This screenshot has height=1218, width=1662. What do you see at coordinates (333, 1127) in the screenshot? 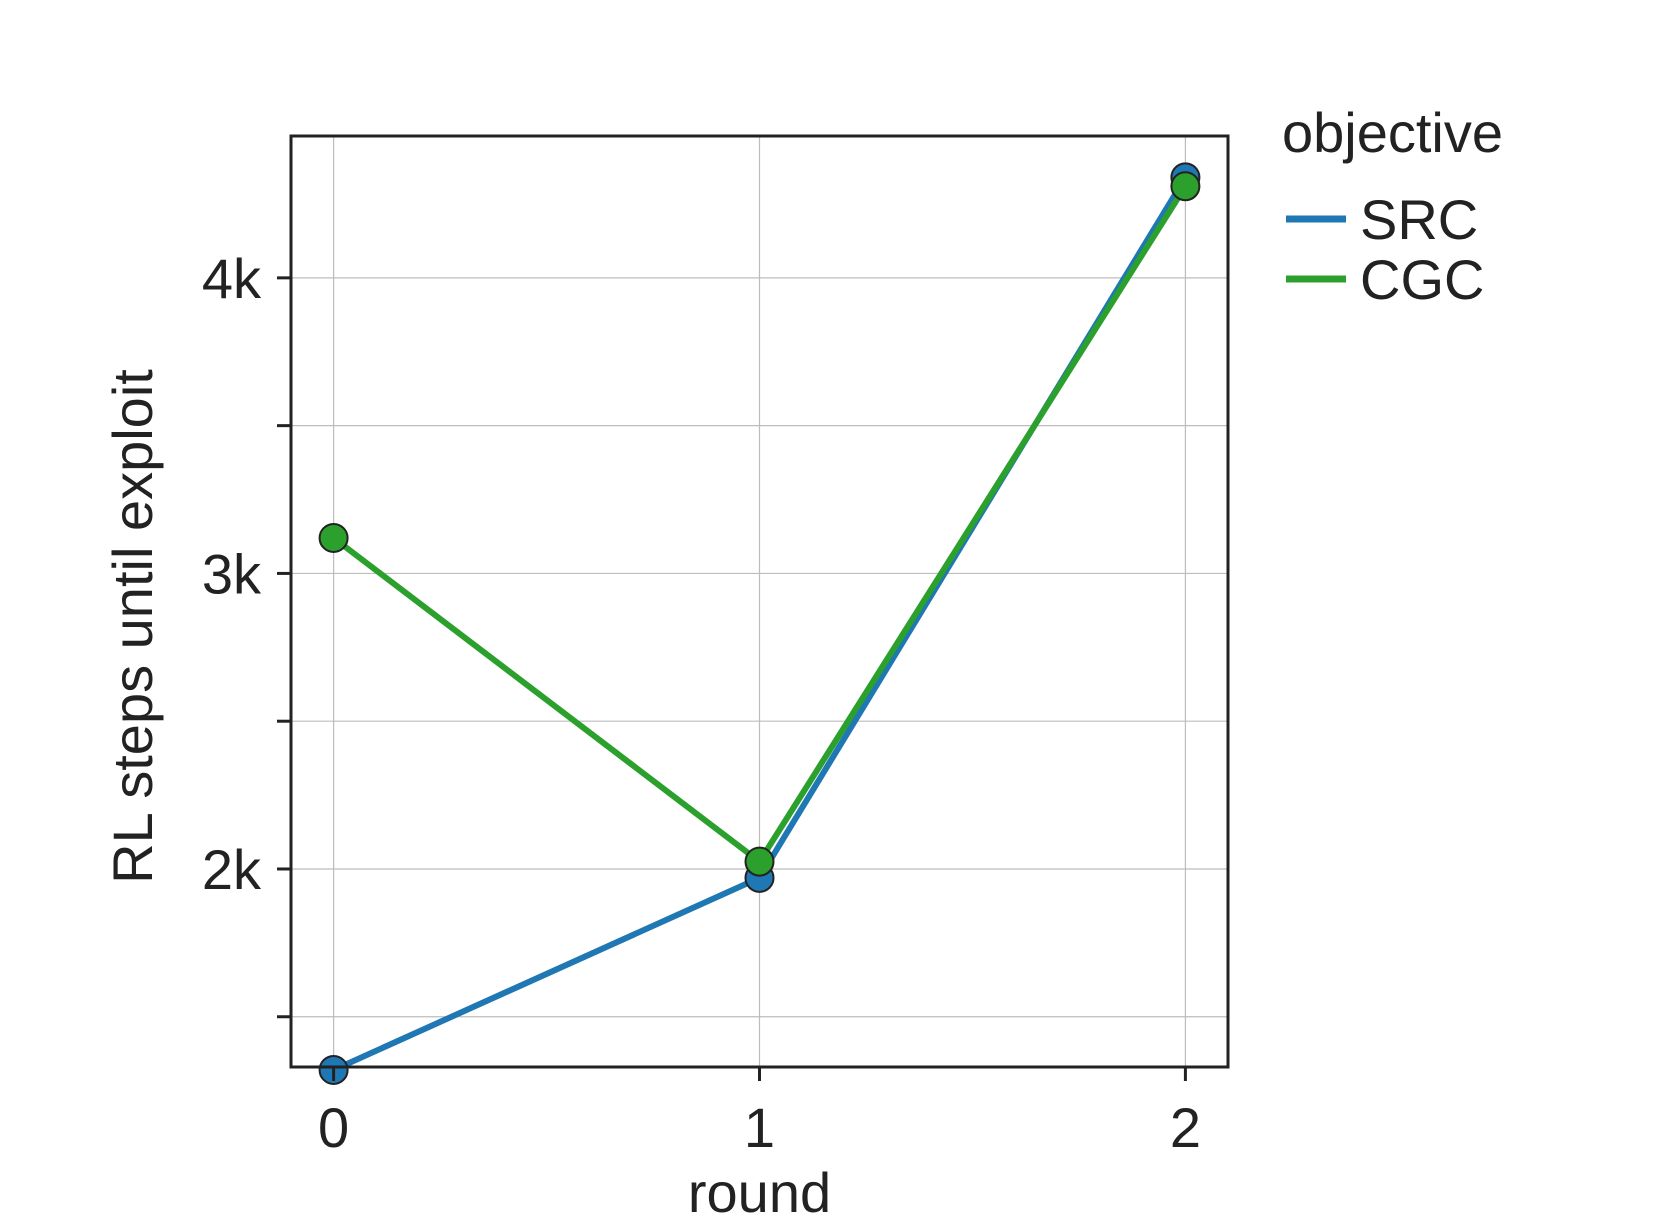
I see `x-tick-label: 0` at bounding box center [333, 1127].